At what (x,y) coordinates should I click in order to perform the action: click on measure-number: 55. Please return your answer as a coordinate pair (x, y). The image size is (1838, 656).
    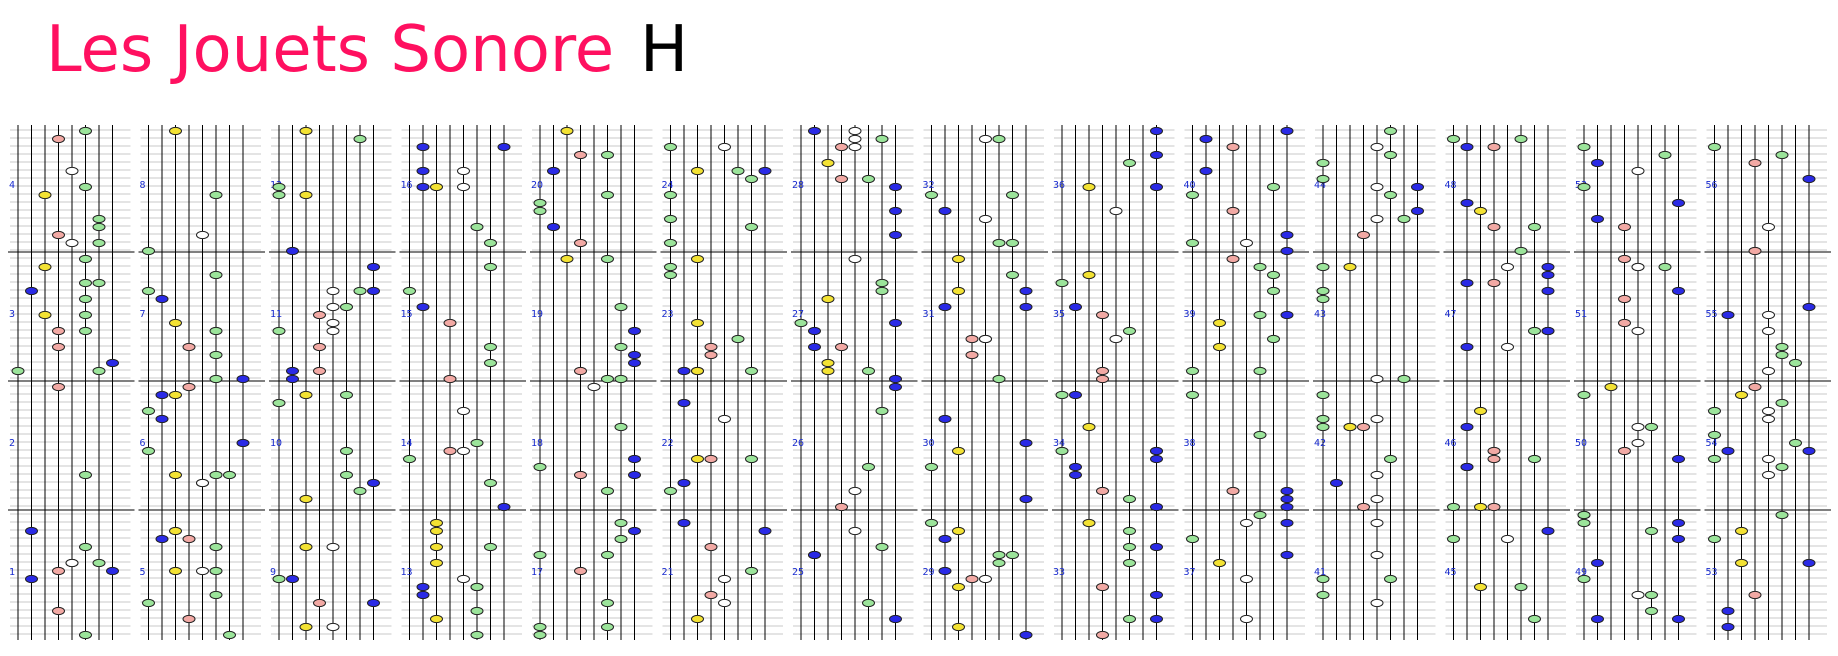
    Looking at the image, I should click on (1712, 314).